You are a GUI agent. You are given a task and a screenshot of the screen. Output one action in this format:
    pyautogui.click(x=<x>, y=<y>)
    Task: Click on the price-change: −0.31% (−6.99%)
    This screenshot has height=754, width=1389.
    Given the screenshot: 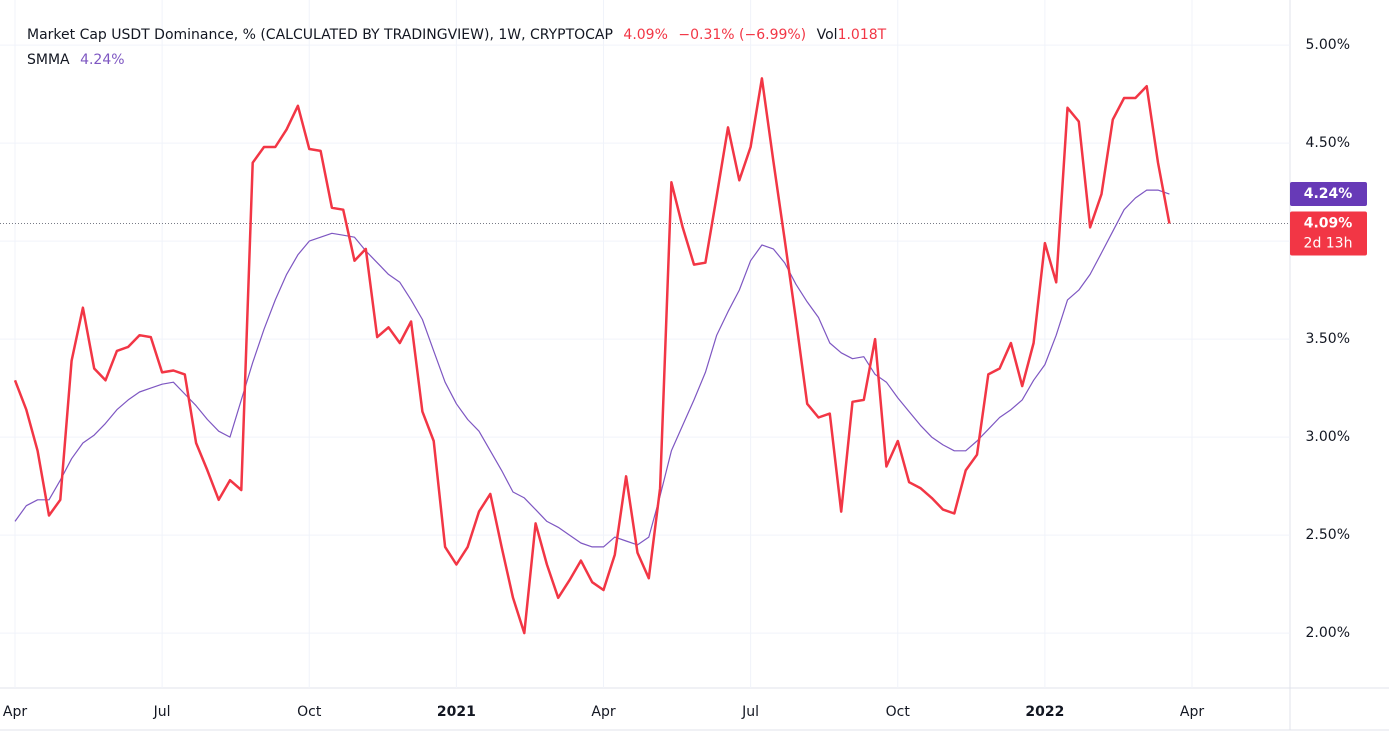 What is the action you would take?
    pyautogui.click(x=742, y=35)
    